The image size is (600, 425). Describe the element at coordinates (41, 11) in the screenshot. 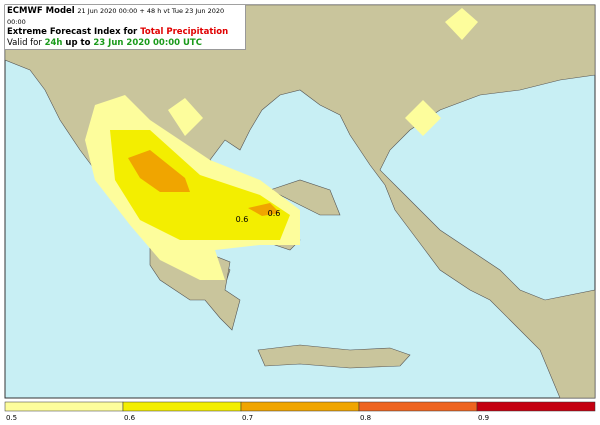

I see `model: ECMWF Model` at that location.